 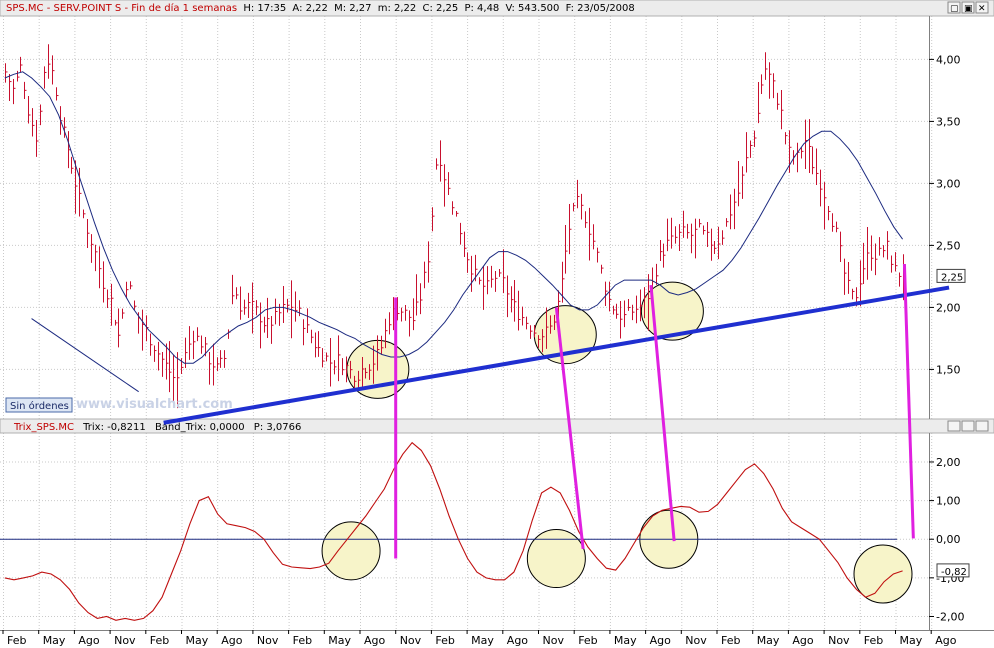 I want to click on close-icon: ✕, so click(x=982, y=9).